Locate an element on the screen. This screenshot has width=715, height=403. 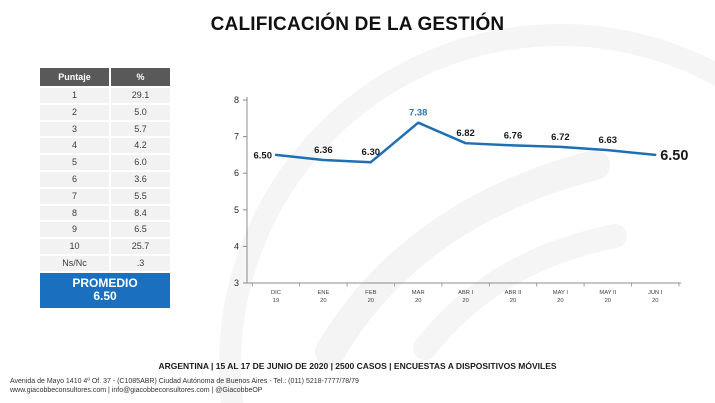
cell-puntaje: 1 is located at coordinates (76, 95).